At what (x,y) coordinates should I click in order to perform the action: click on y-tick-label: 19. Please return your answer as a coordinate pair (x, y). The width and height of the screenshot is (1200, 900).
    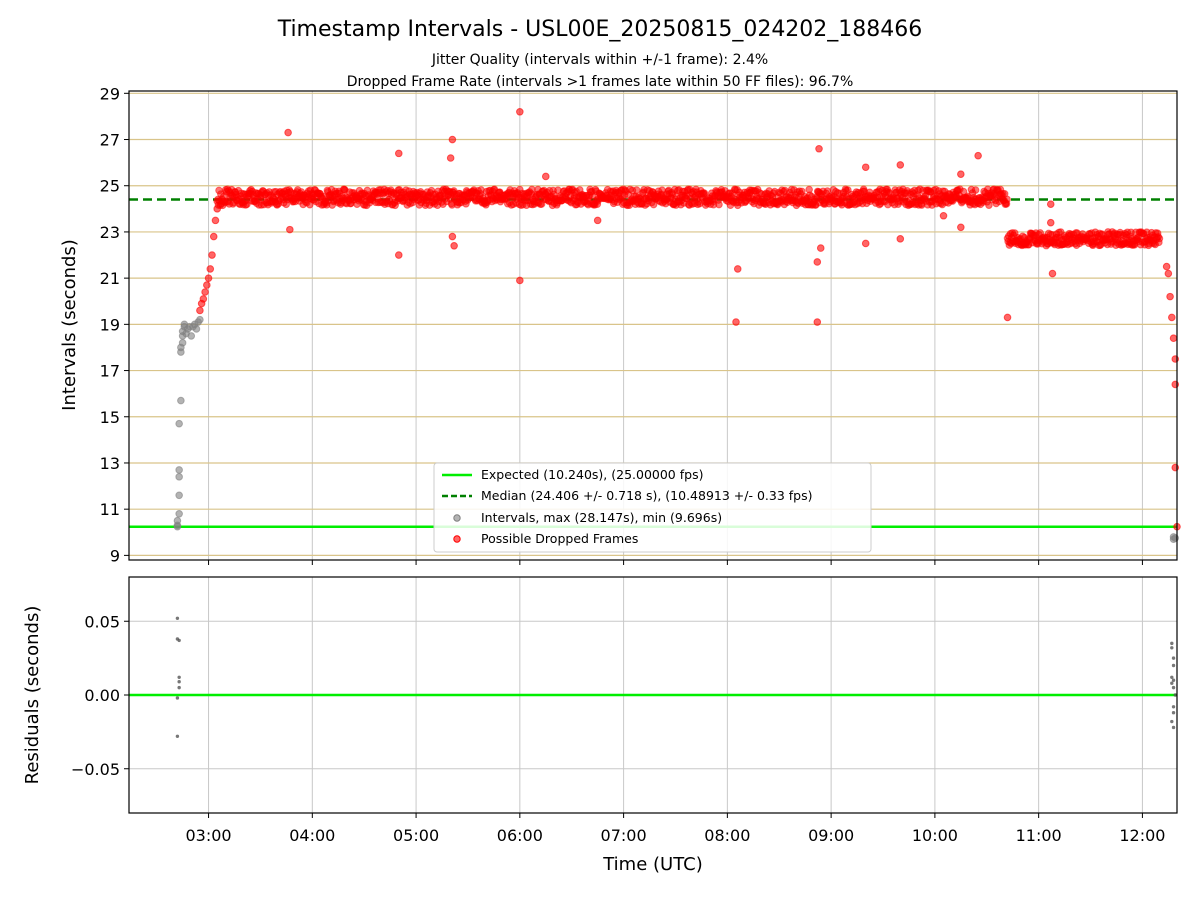
    Looking at the image, I should click on (110, 324).